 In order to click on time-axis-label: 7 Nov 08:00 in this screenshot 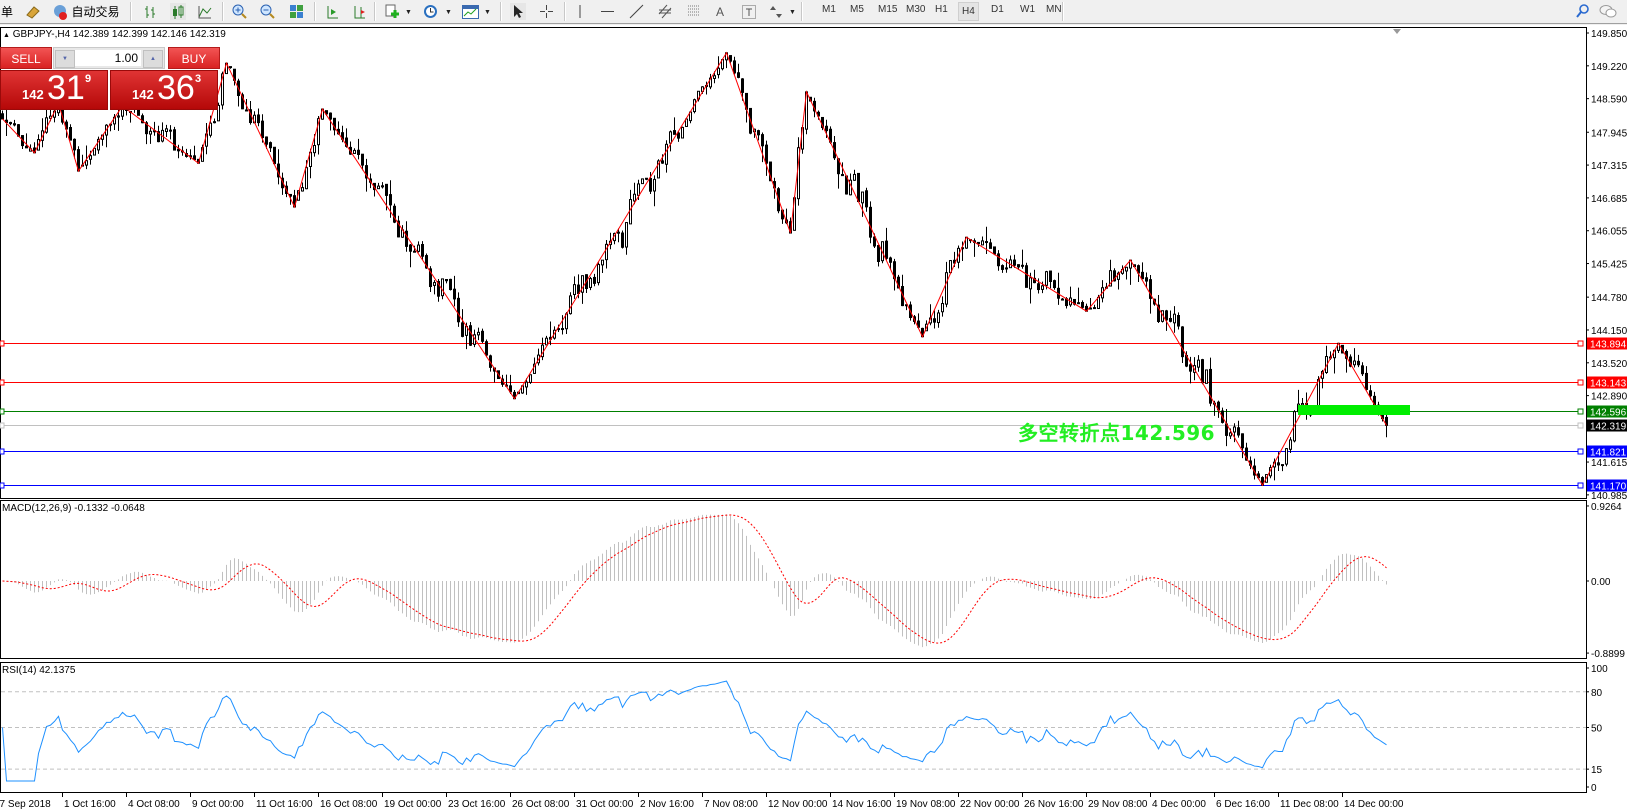, I will do `click(731, 804)`.